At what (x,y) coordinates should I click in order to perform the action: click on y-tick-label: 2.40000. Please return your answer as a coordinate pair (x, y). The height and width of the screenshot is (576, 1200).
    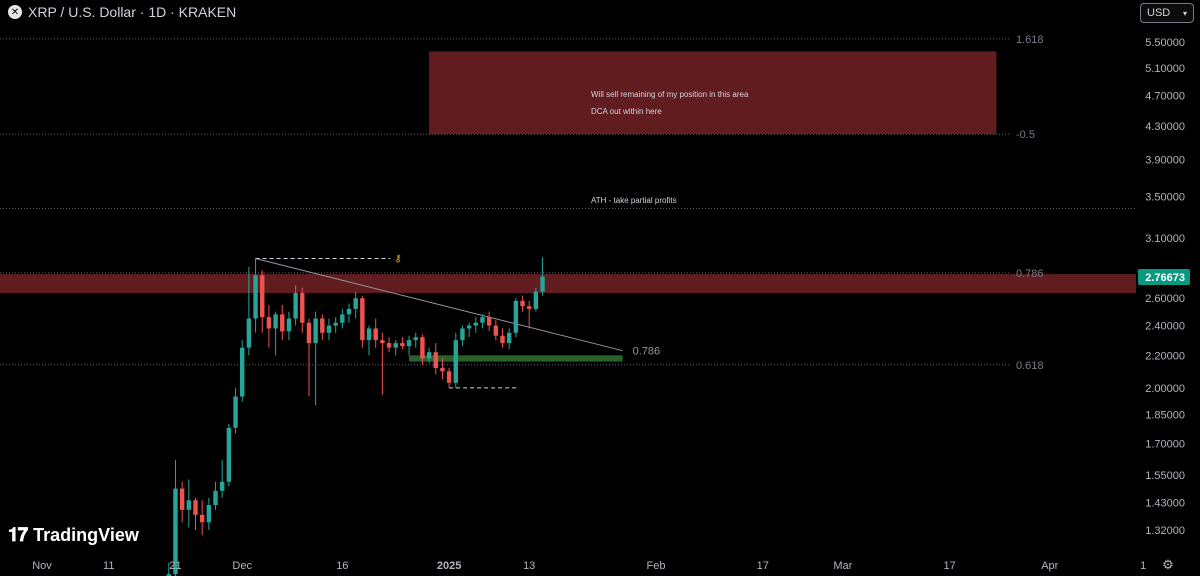
    Looking at the image, I should click on (1165, 327).